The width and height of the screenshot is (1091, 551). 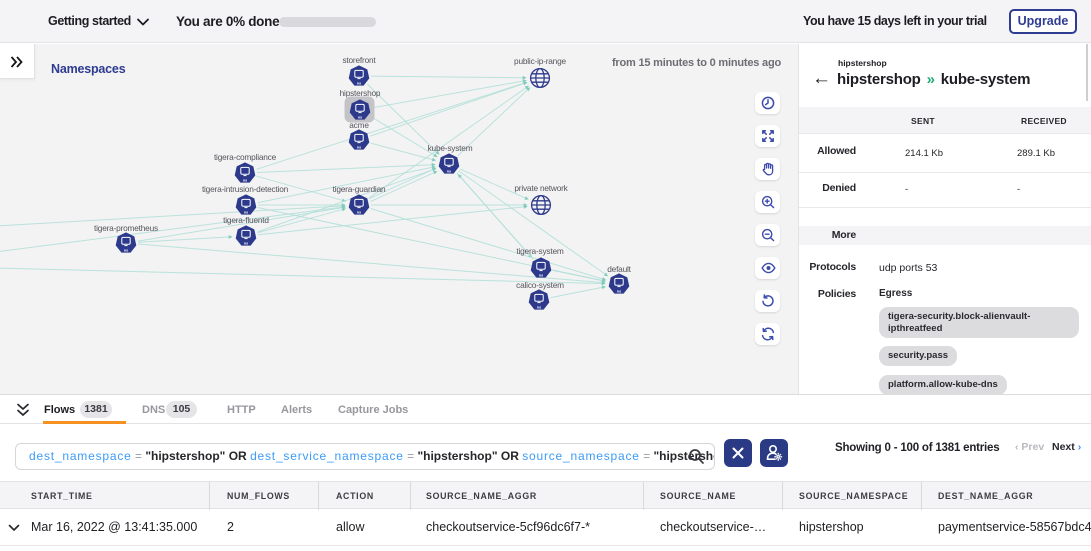 What do you see at coordinates (360, 93) in the screenshot?
I see `svg-text: hipstershop` at bounding box center [360, 93].